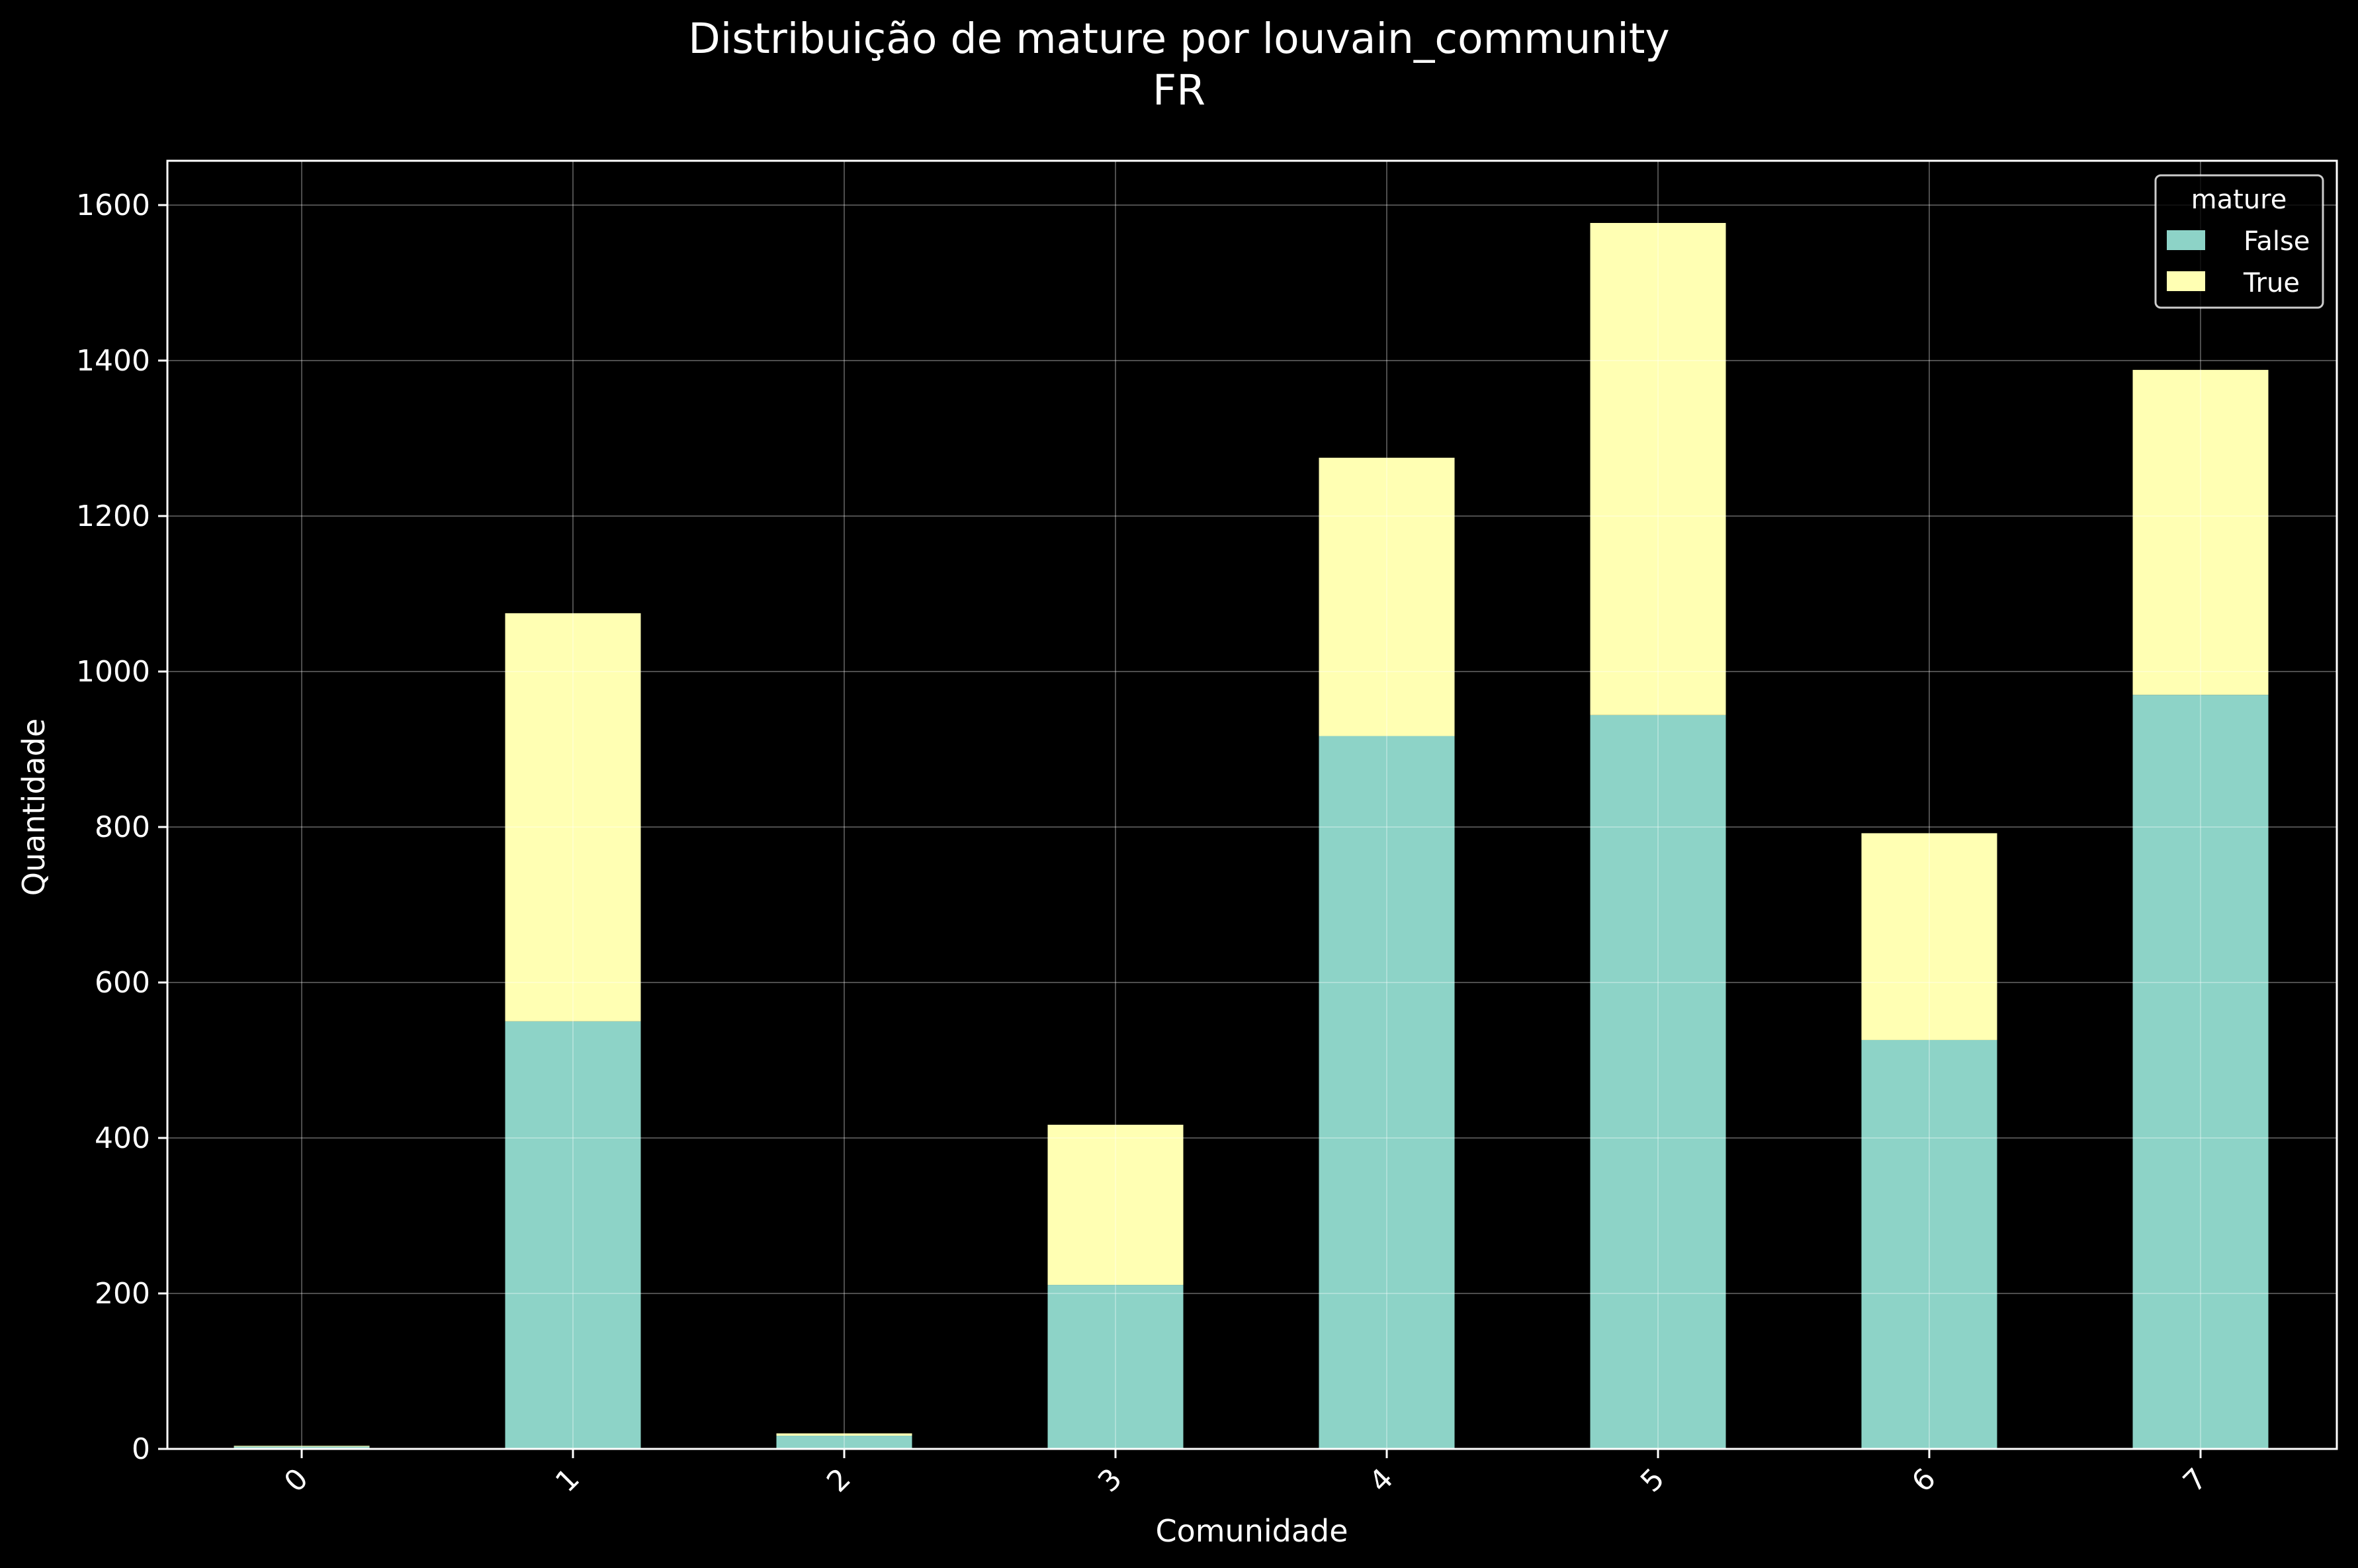 This screenshot has height=1568, width=2358. Describe the element at coordinates (113, 672) in the screenshot. I see `y-tick-label-1000: 1000` at that location.